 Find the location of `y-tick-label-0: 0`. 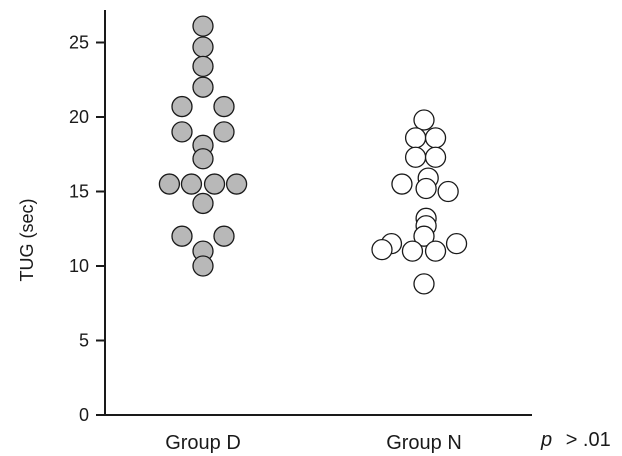

y-tick-label-0: 0 is located at coordinates (84, 415).